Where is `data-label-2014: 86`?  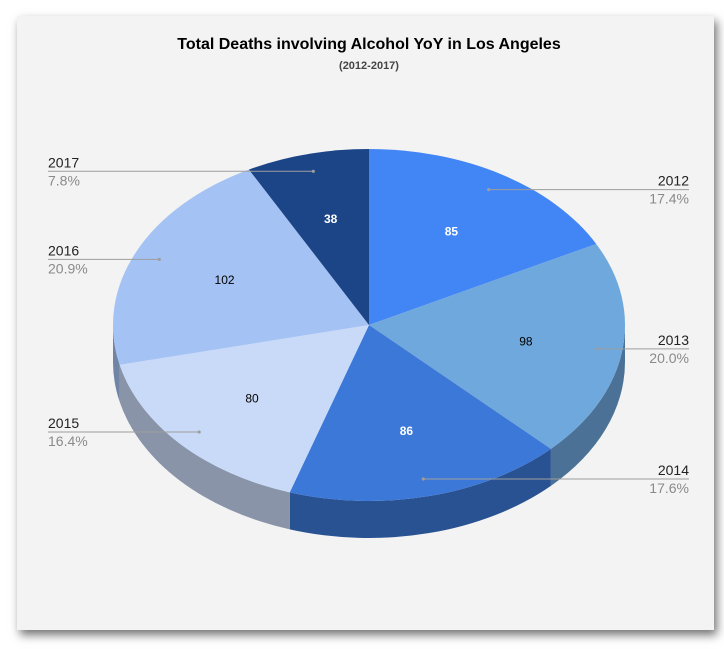
data-label-2014: 86 is located at coordinates (407, 431).